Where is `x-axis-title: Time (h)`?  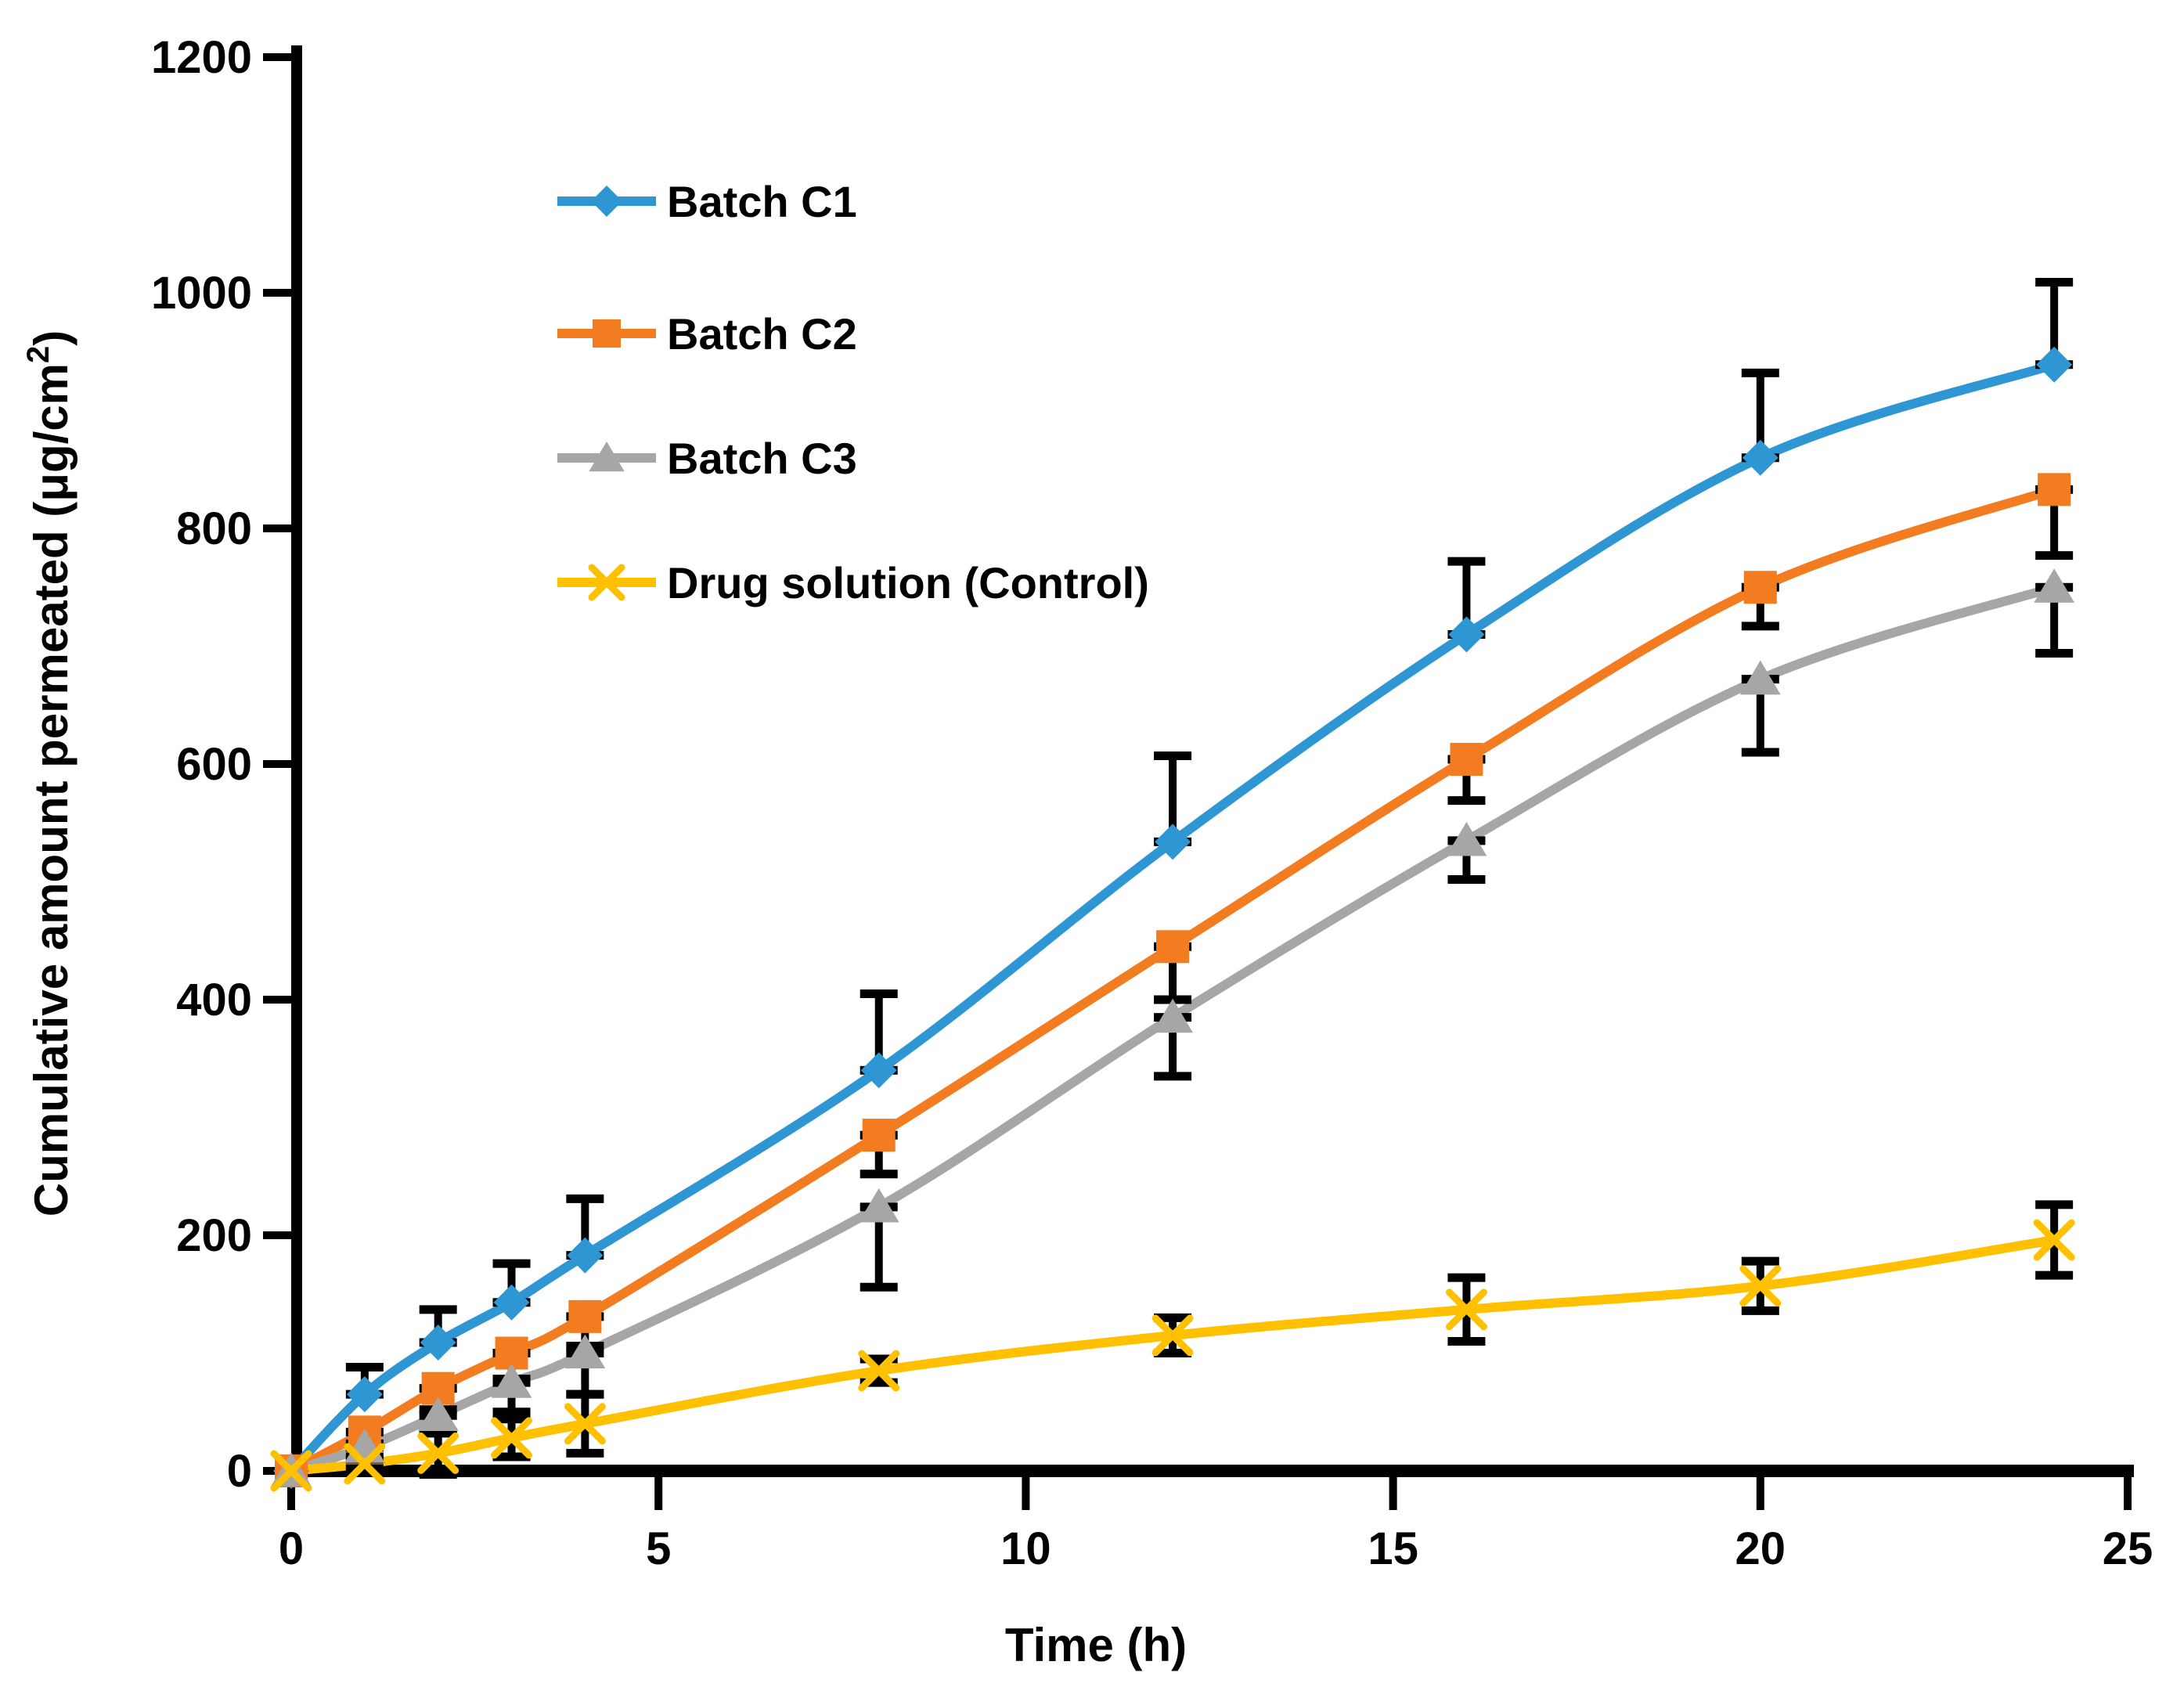 x-axis-title: Time (h) is located at coordinates (1096, 1645).